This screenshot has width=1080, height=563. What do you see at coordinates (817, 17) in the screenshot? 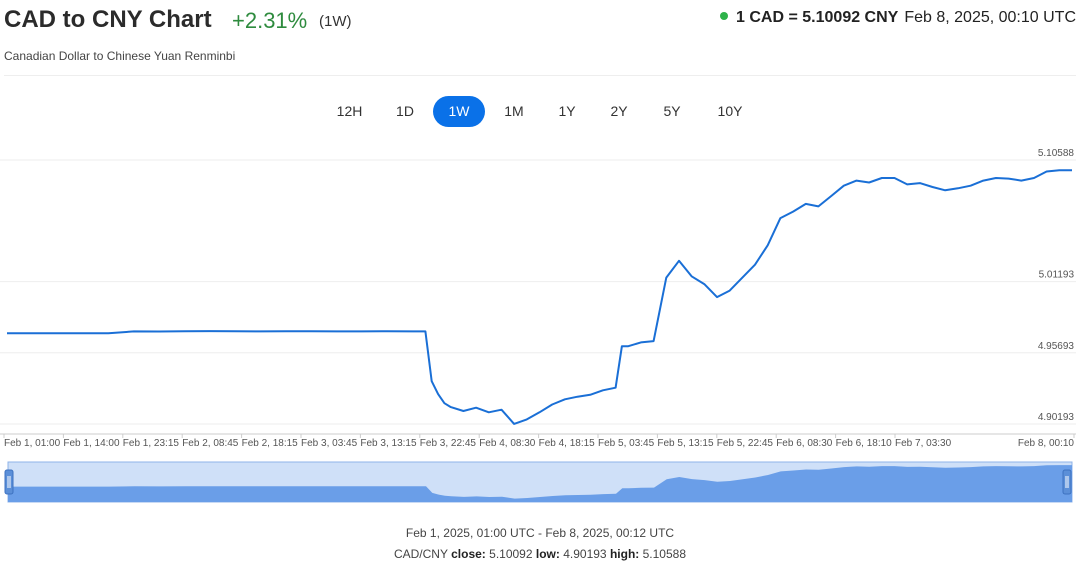
I see `rate-value: 1 CAD = 5.10092 CNY` at bounding box center [817, 17].